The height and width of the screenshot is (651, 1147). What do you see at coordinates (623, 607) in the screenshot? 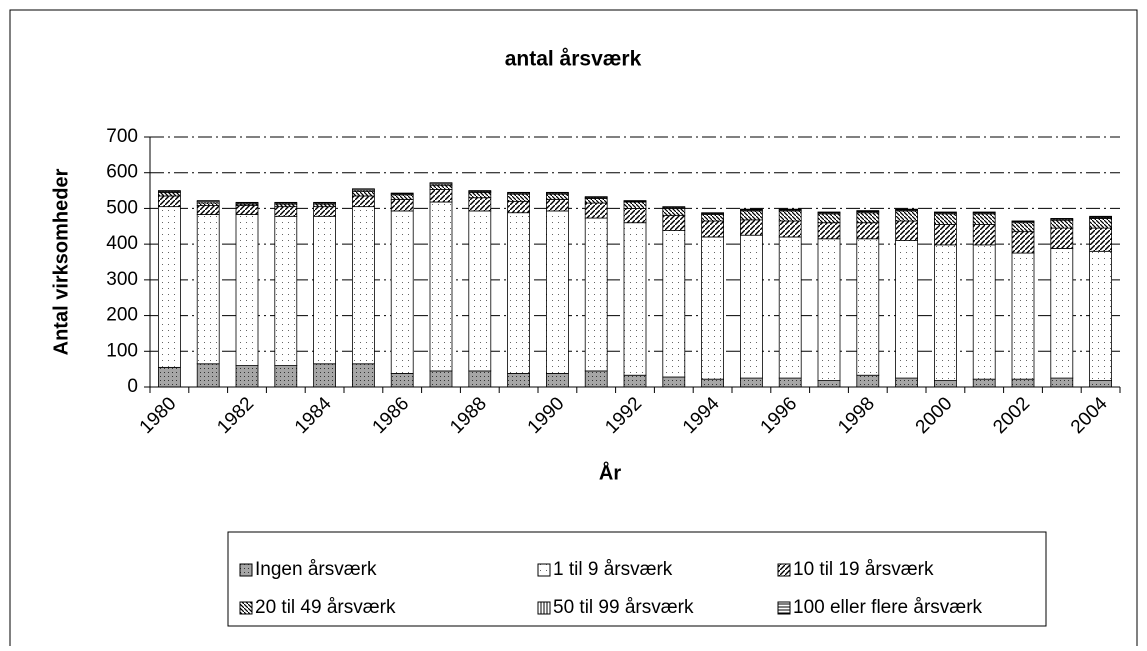
I see `legend-label: 50 til 99 årsværk` at bounding box center [623, 607].